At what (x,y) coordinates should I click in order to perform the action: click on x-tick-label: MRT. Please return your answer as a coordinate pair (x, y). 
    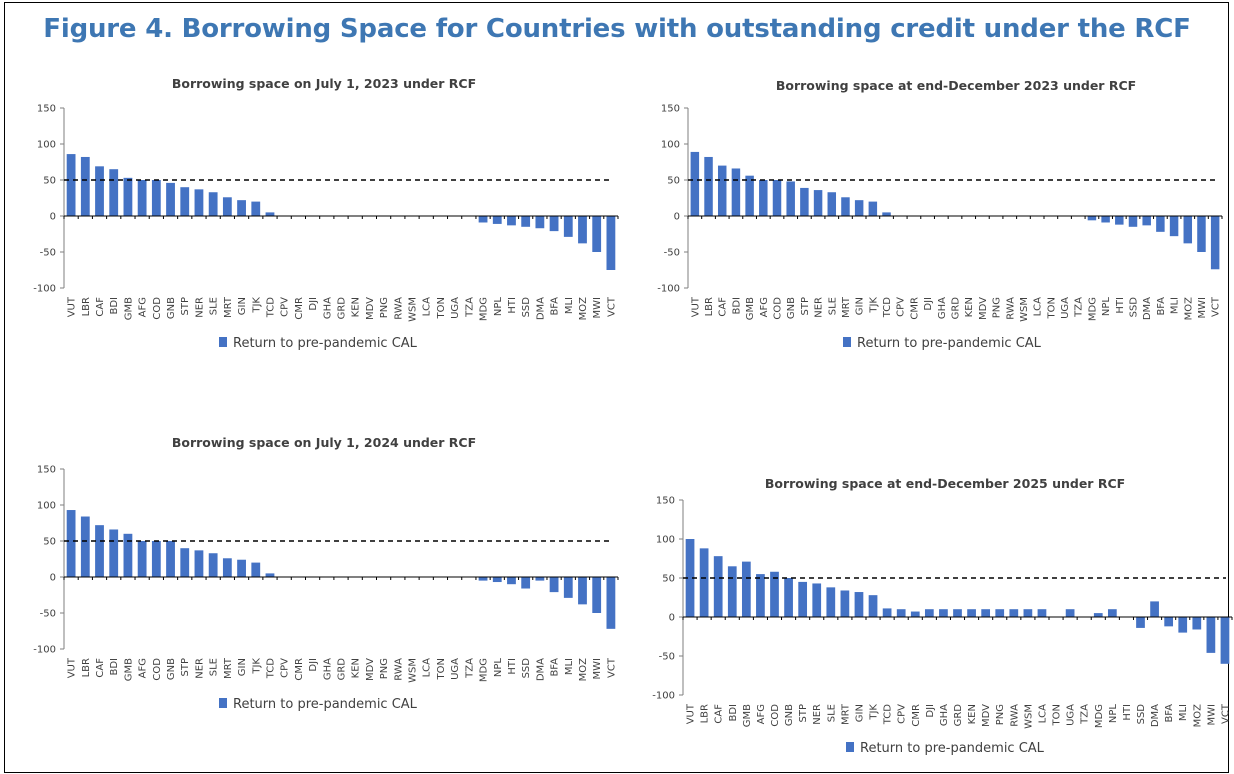
    Looking at the image, I should click on (228, 668).